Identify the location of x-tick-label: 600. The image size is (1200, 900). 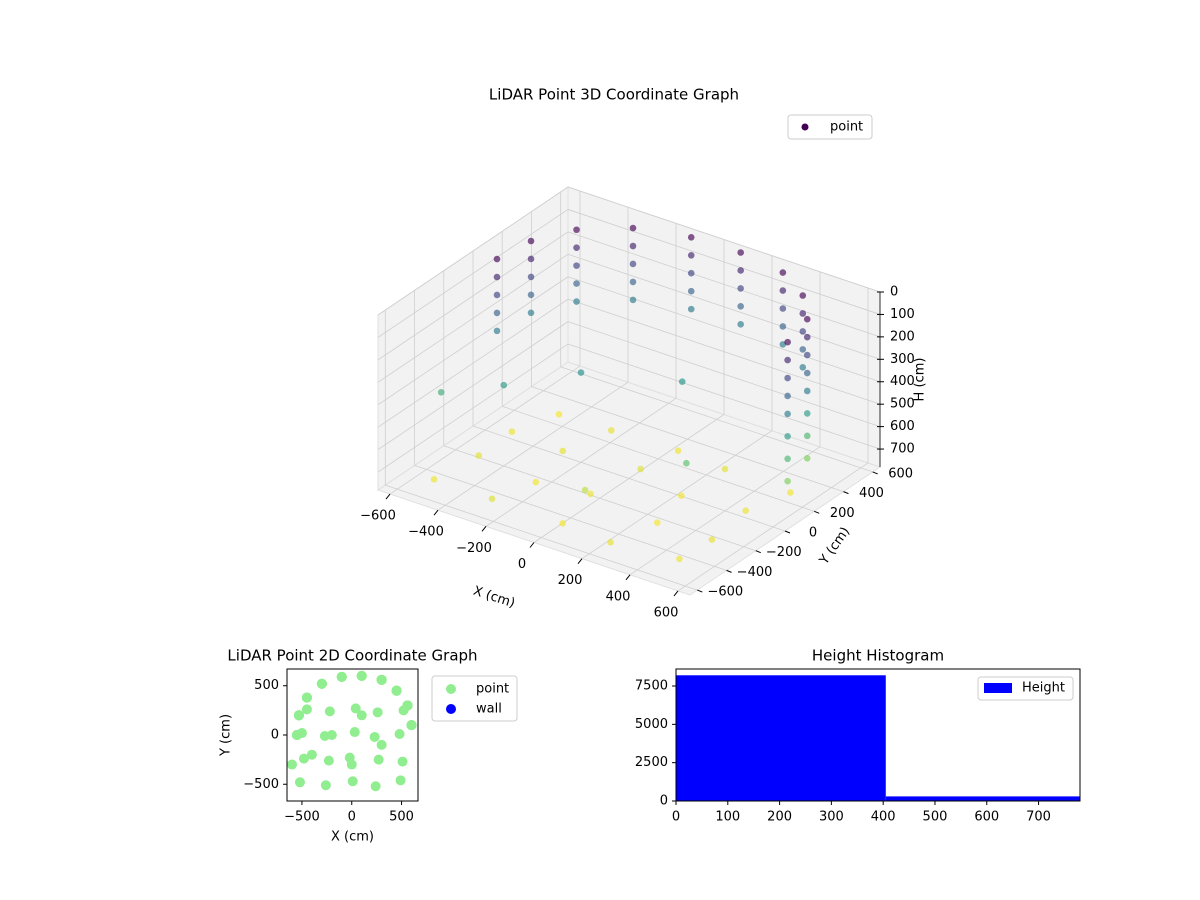
(986, 817).